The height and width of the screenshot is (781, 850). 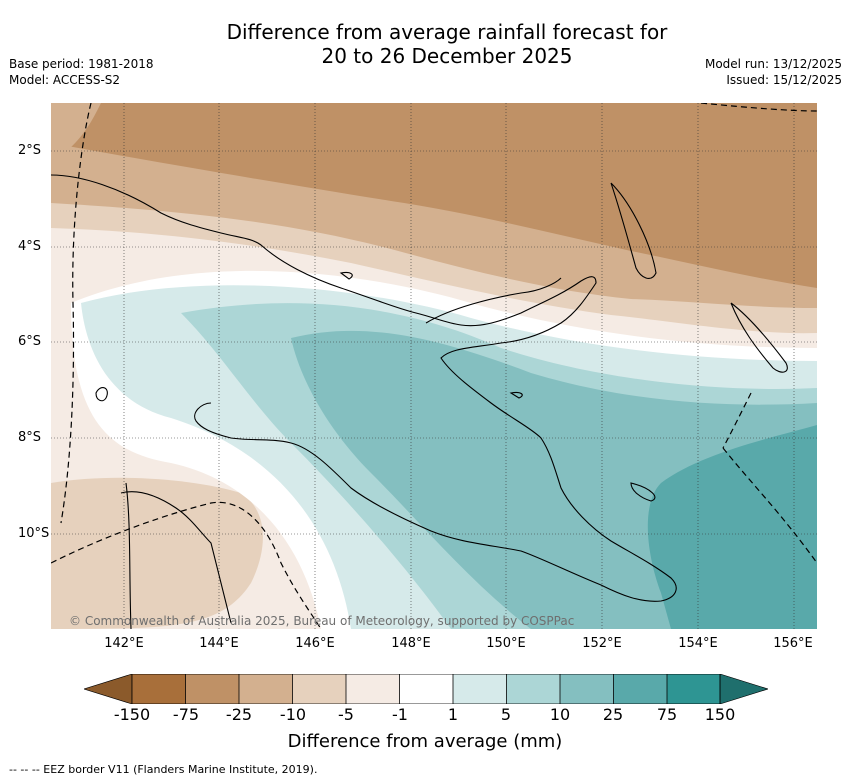 I want to click on cb-label-neg5: -5, so click(x=346, y=714).